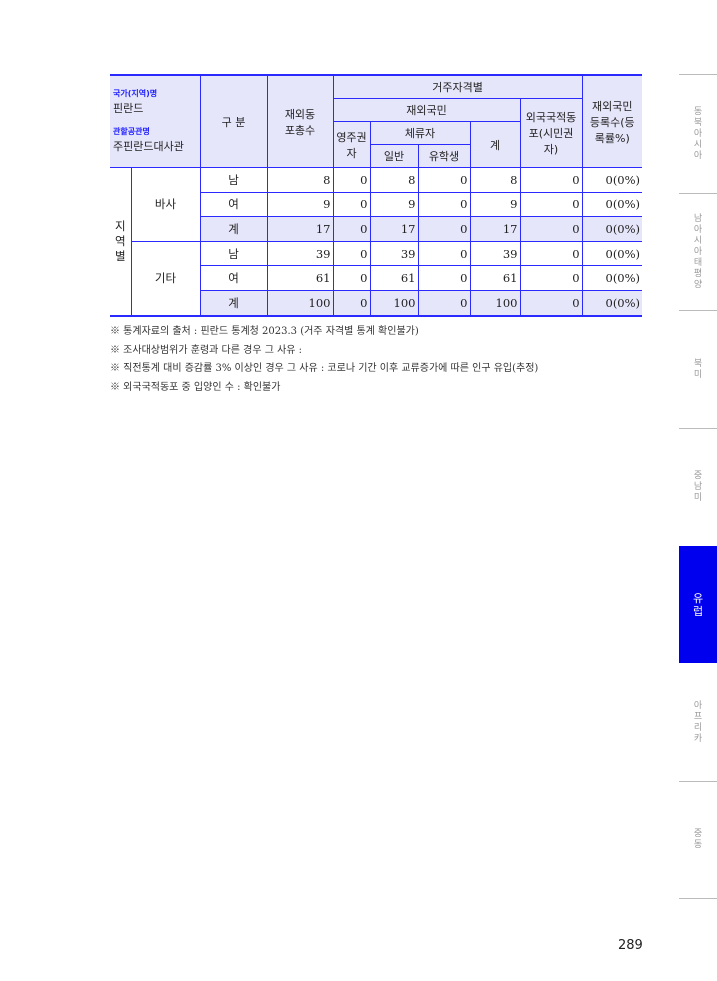  I want to click on general-cell: 61, so click(394, 278).